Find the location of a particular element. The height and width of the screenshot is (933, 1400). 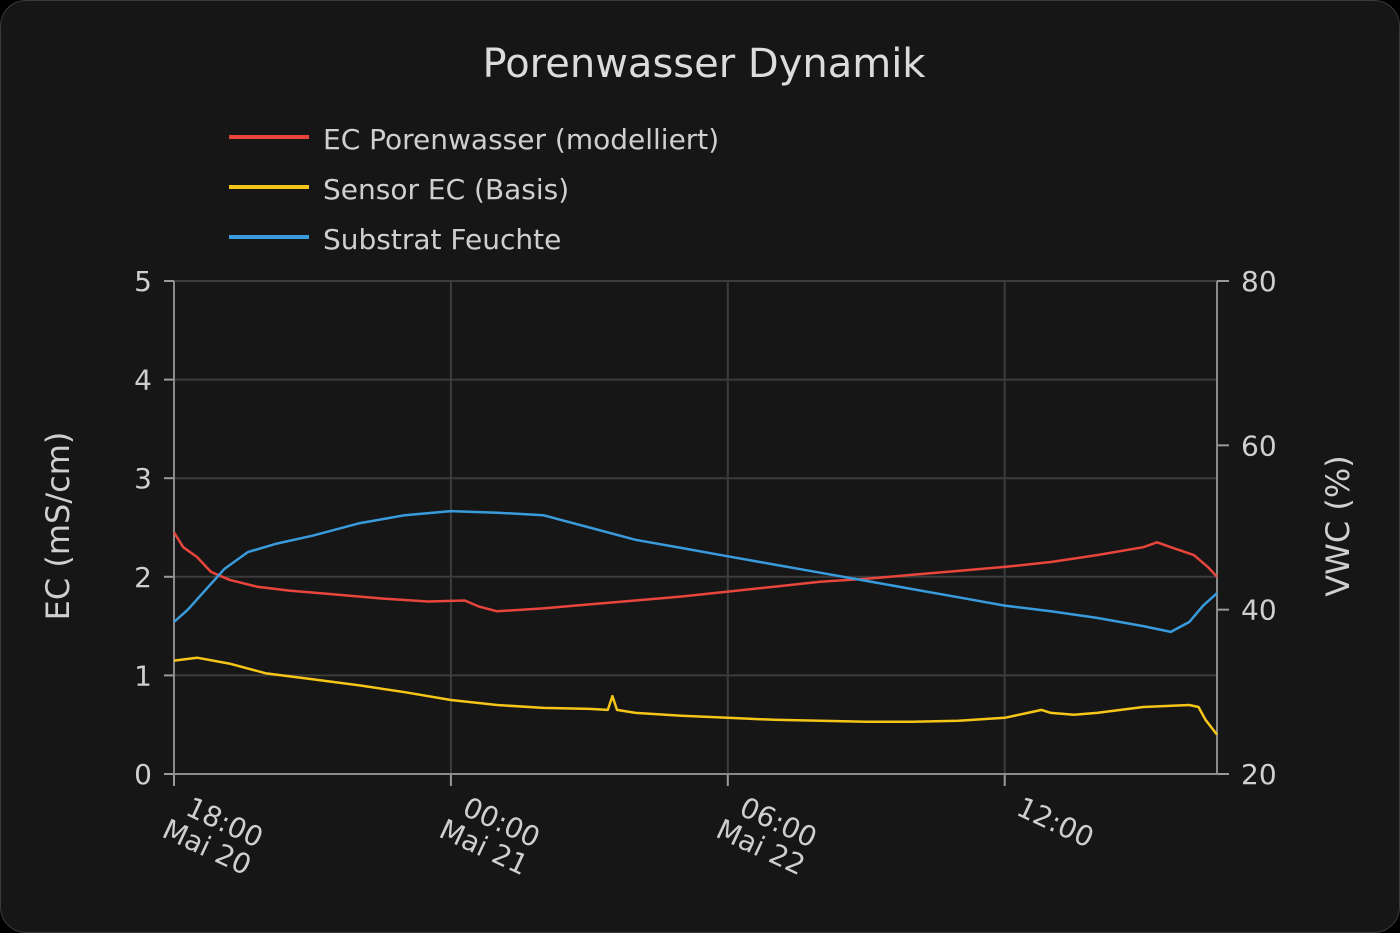

chart-title: Porenwasser Dynamik is located at coordinates (705, 64).